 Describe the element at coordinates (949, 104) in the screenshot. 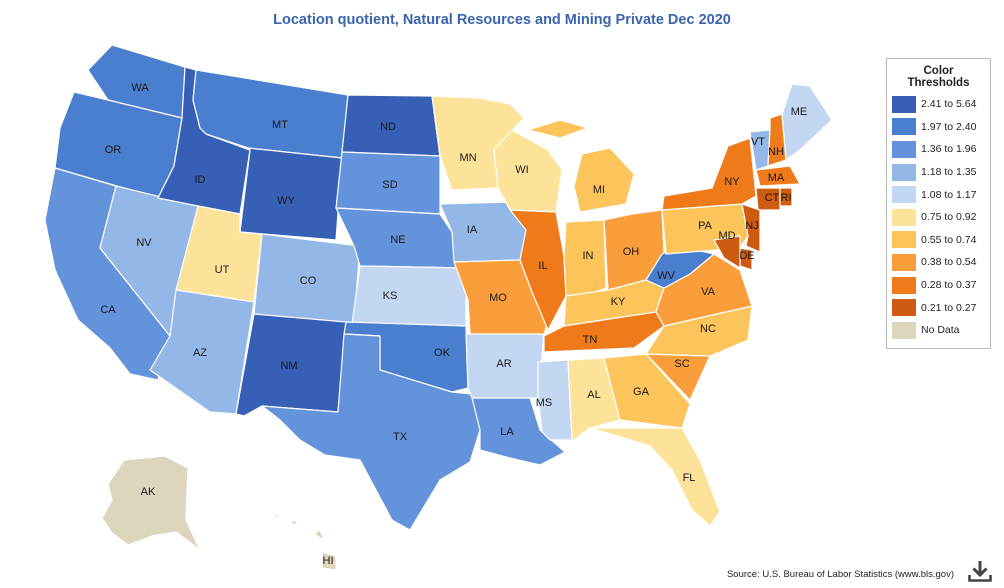

I see `legend-label: 2.41 to 5.64` at that location.